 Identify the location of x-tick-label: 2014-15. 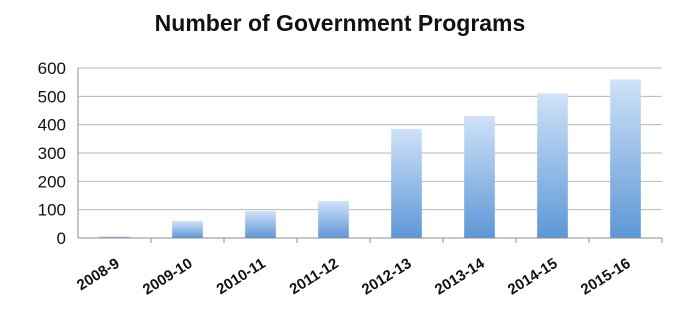
(533, 277).